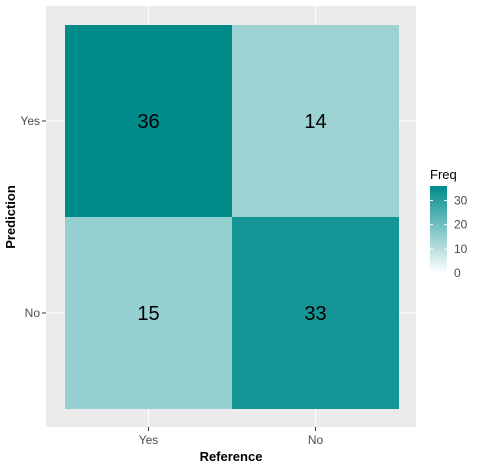 This screenshot has height=469, width=480. Describe the element at coordinates (438, 229) in the screenshot. I see `legend-colorbar` at that location.